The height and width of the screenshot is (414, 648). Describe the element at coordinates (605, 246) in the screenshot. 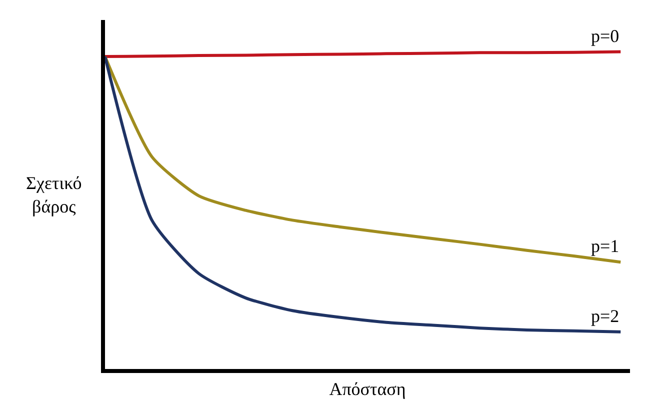

I see `series-label: p=1` at that location.